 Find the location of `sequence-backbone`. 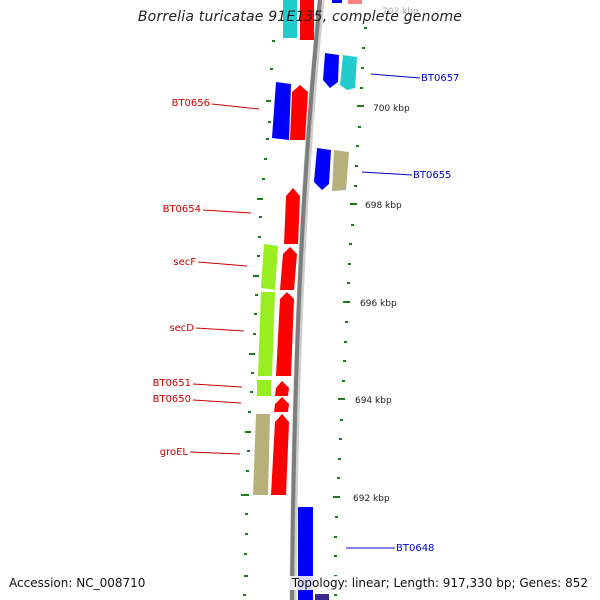

sequence-backbone is located at coordinates (306, 300).